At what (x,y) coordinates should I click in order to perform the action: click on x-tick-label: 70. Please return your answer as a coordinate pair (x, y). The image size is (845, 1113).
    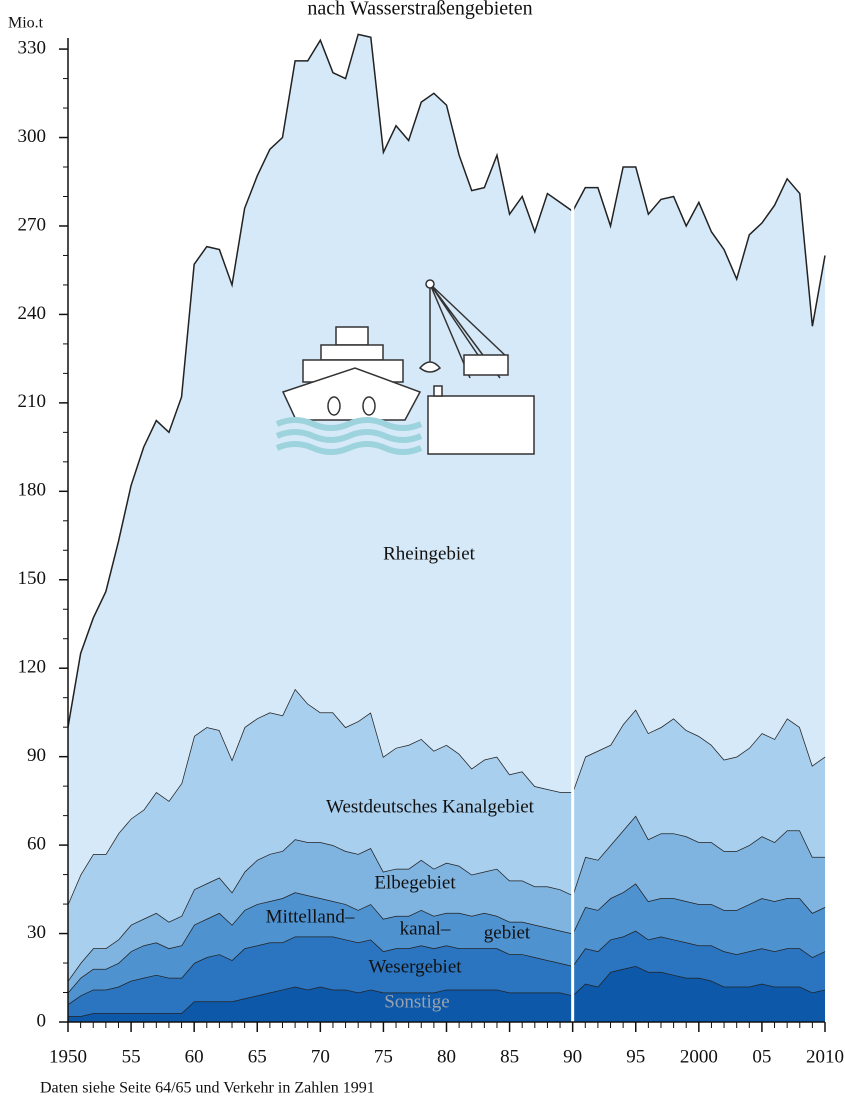
    Looking at the image, I should click on (320, 1056).